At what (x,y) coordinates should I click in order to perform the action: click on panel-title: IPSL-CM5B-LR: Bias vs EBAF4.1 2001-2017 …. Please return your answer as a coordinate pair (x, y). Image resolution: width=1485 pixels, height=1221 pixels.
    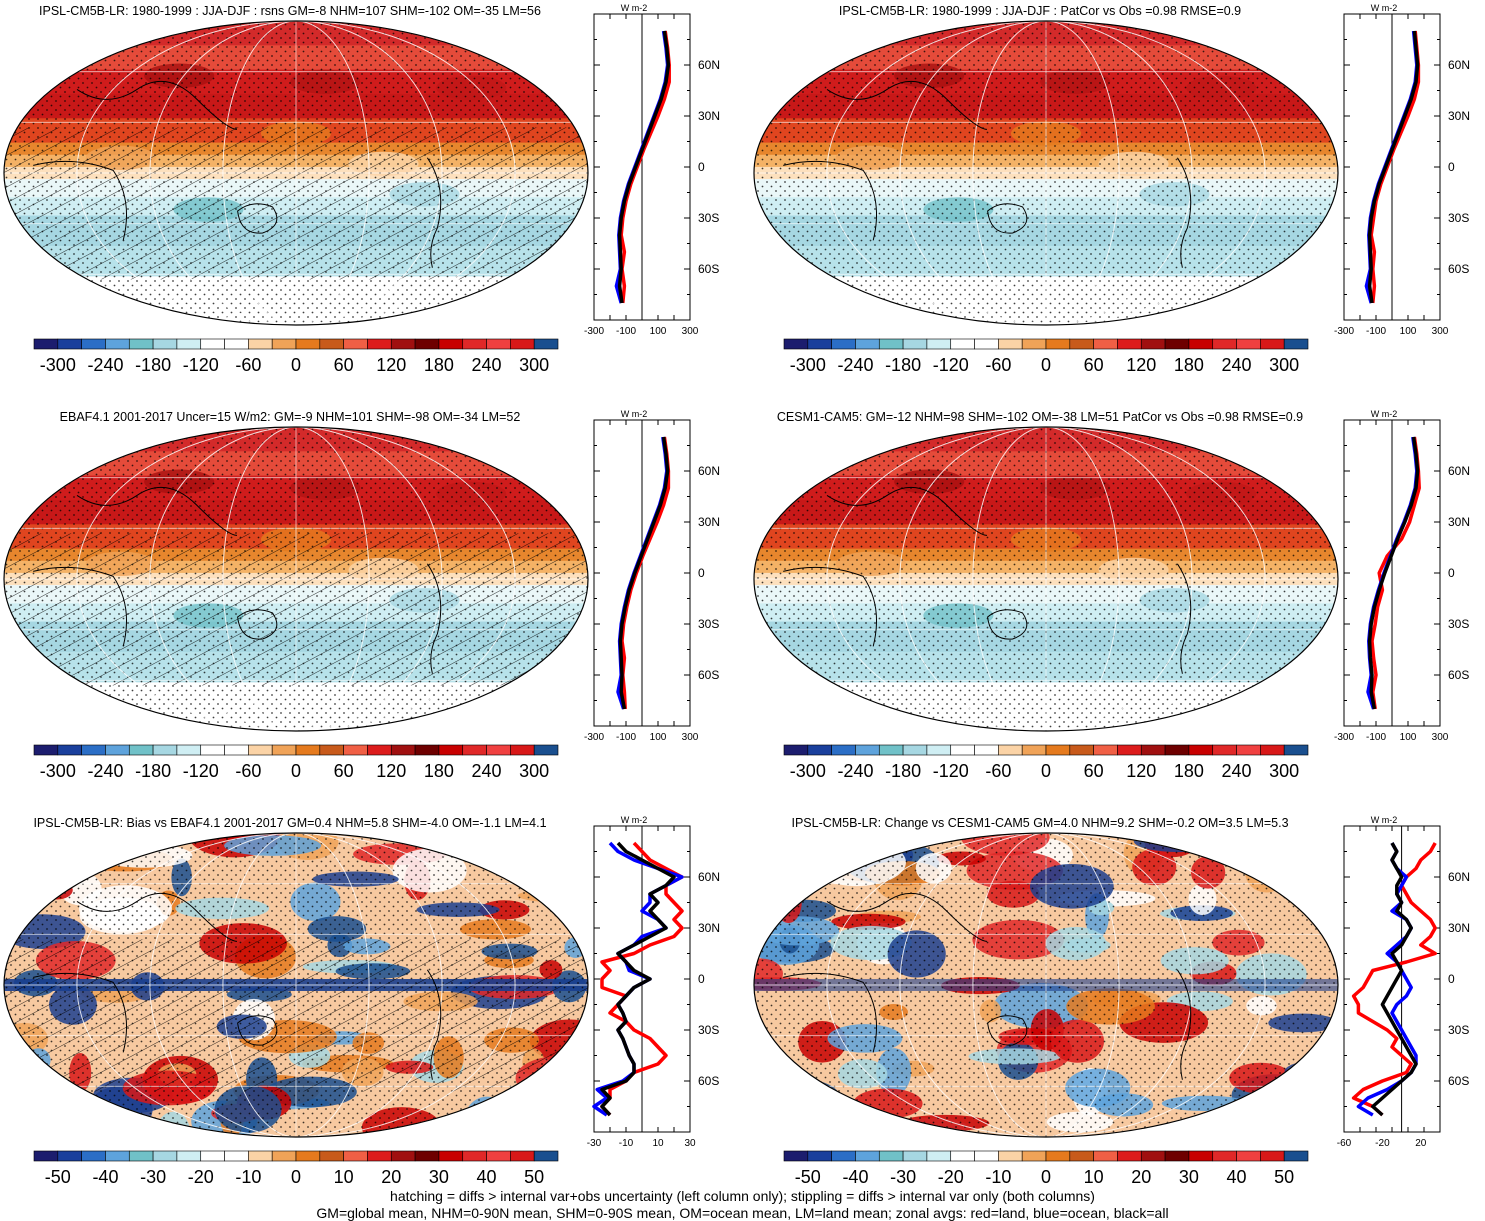
    Looking at the image, I should click on (289, 823).